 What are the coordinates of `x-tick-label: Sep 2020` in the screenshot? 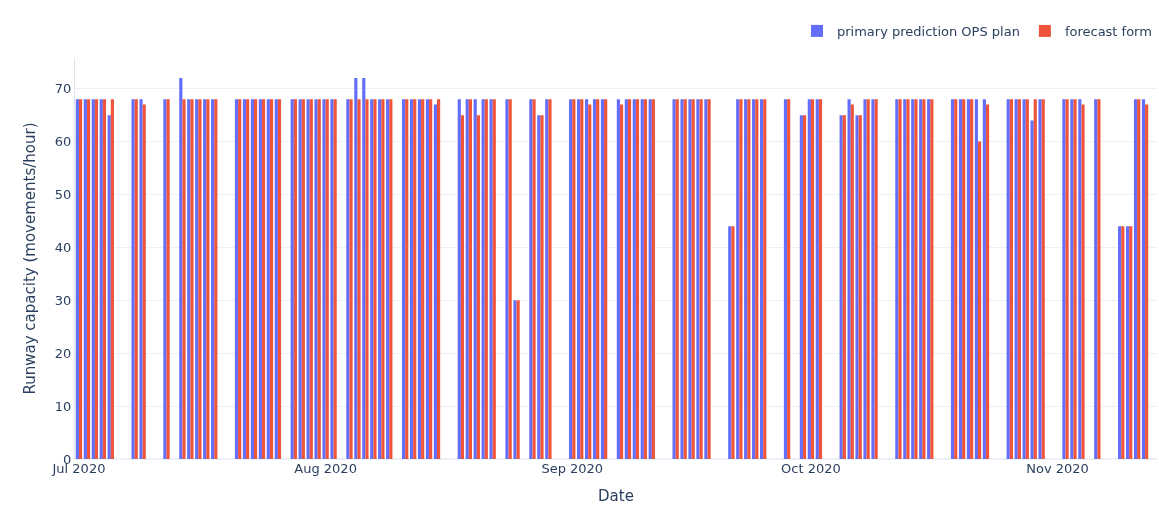 It's located at (572, 468).